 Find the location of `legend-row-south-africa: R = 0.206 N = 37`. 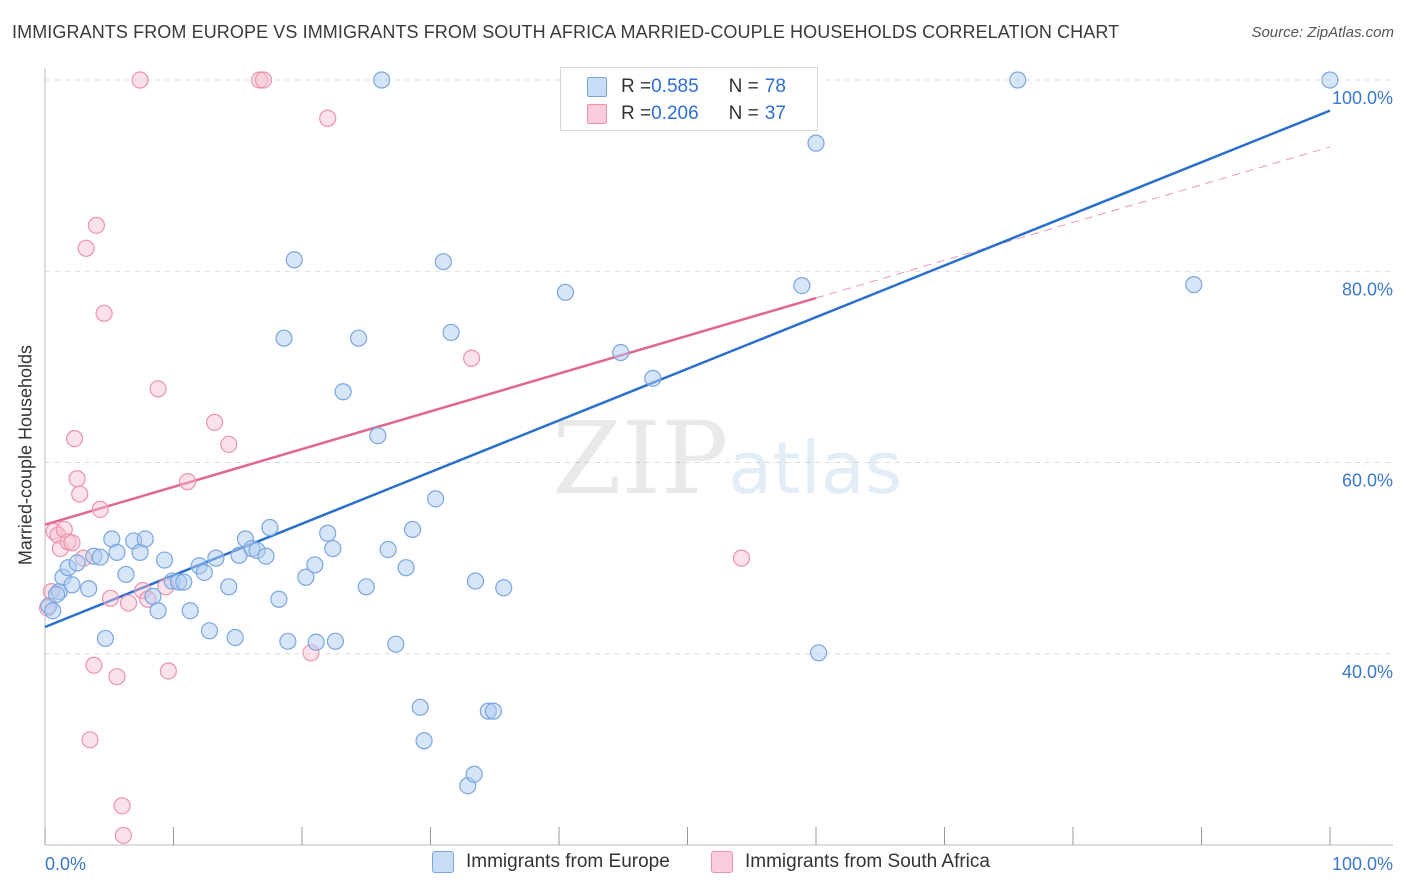

legend-row-south-africa: R = 0.206 N = 37 is located at coordinates (686, 114).